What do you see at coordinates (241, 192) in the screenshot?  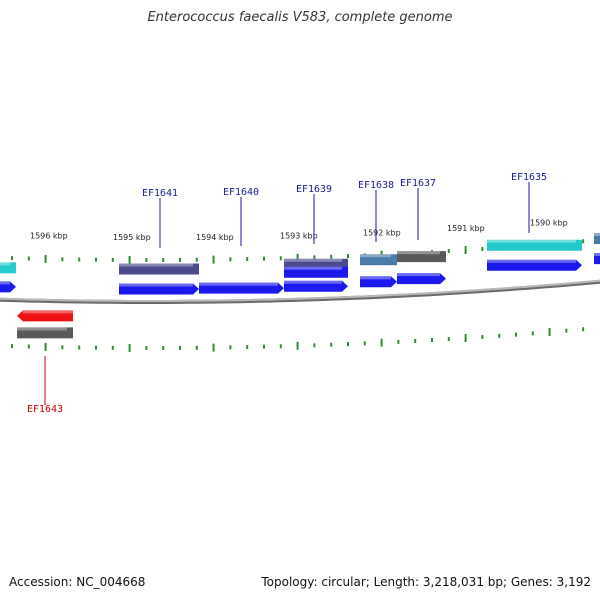 I see `gene-label-text: EF1640` at bounding box center [241, 192].